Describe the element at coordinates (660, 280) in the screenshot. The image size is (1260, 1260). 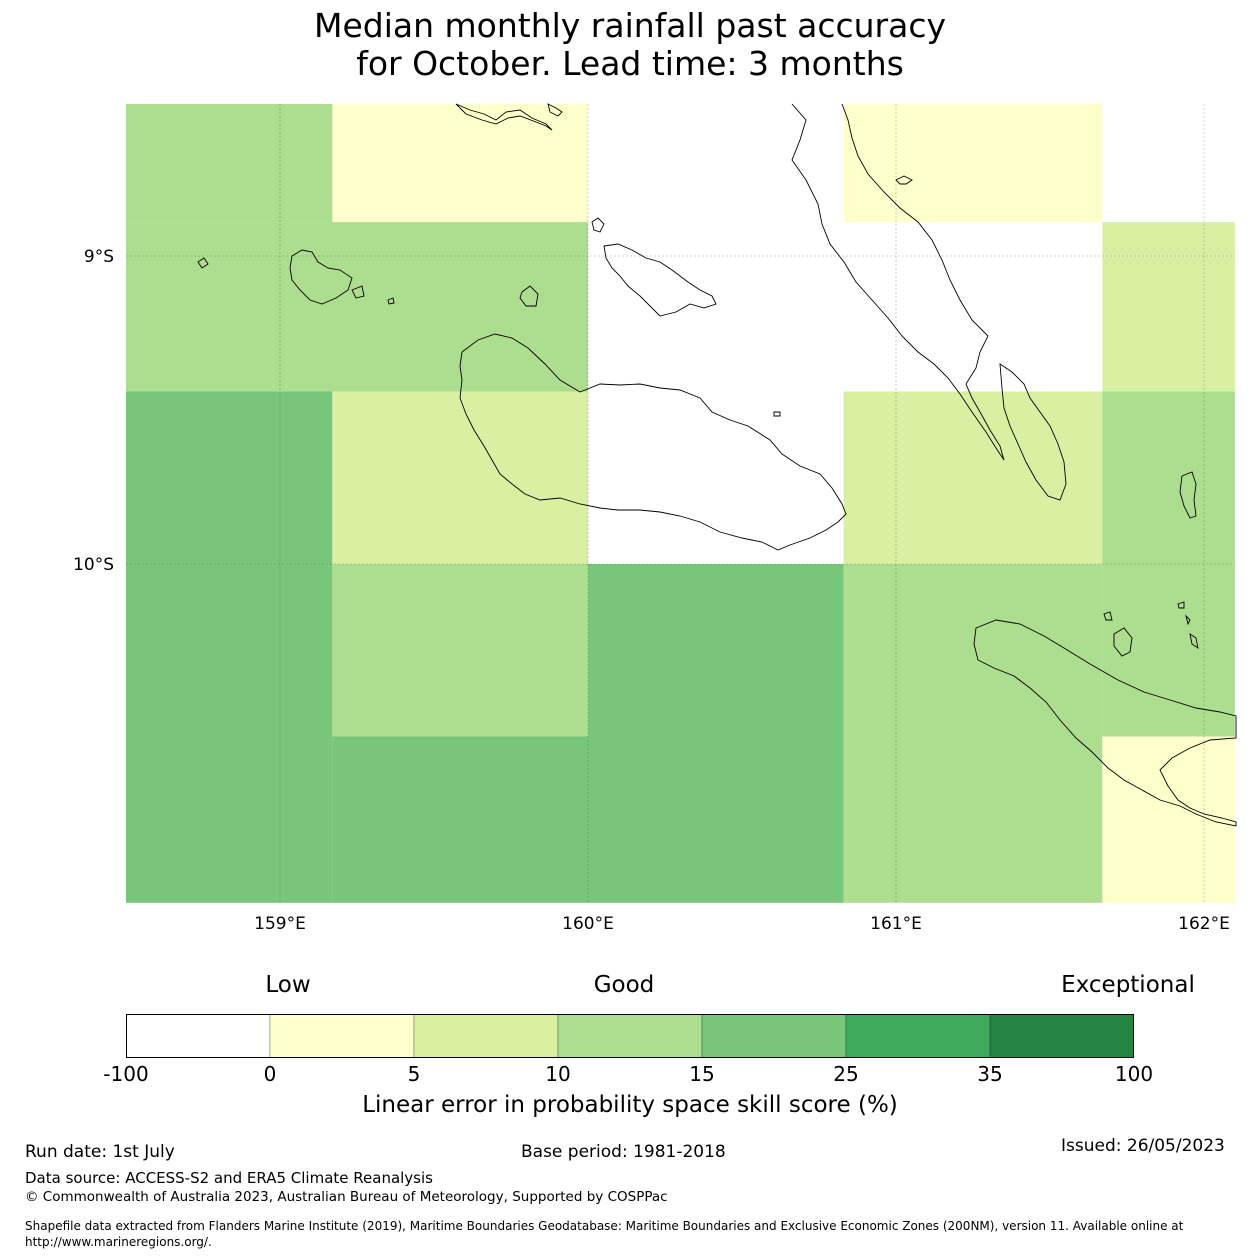
I see `island-nggela` at that location.